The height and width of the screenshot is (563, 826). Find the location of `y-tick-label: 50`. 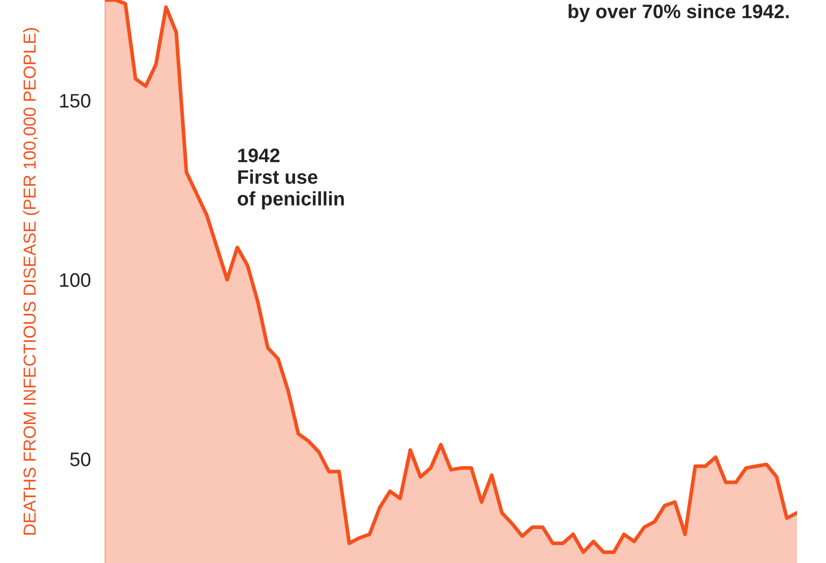

y-tick-label: 50 is located at coordinates (80, 459).